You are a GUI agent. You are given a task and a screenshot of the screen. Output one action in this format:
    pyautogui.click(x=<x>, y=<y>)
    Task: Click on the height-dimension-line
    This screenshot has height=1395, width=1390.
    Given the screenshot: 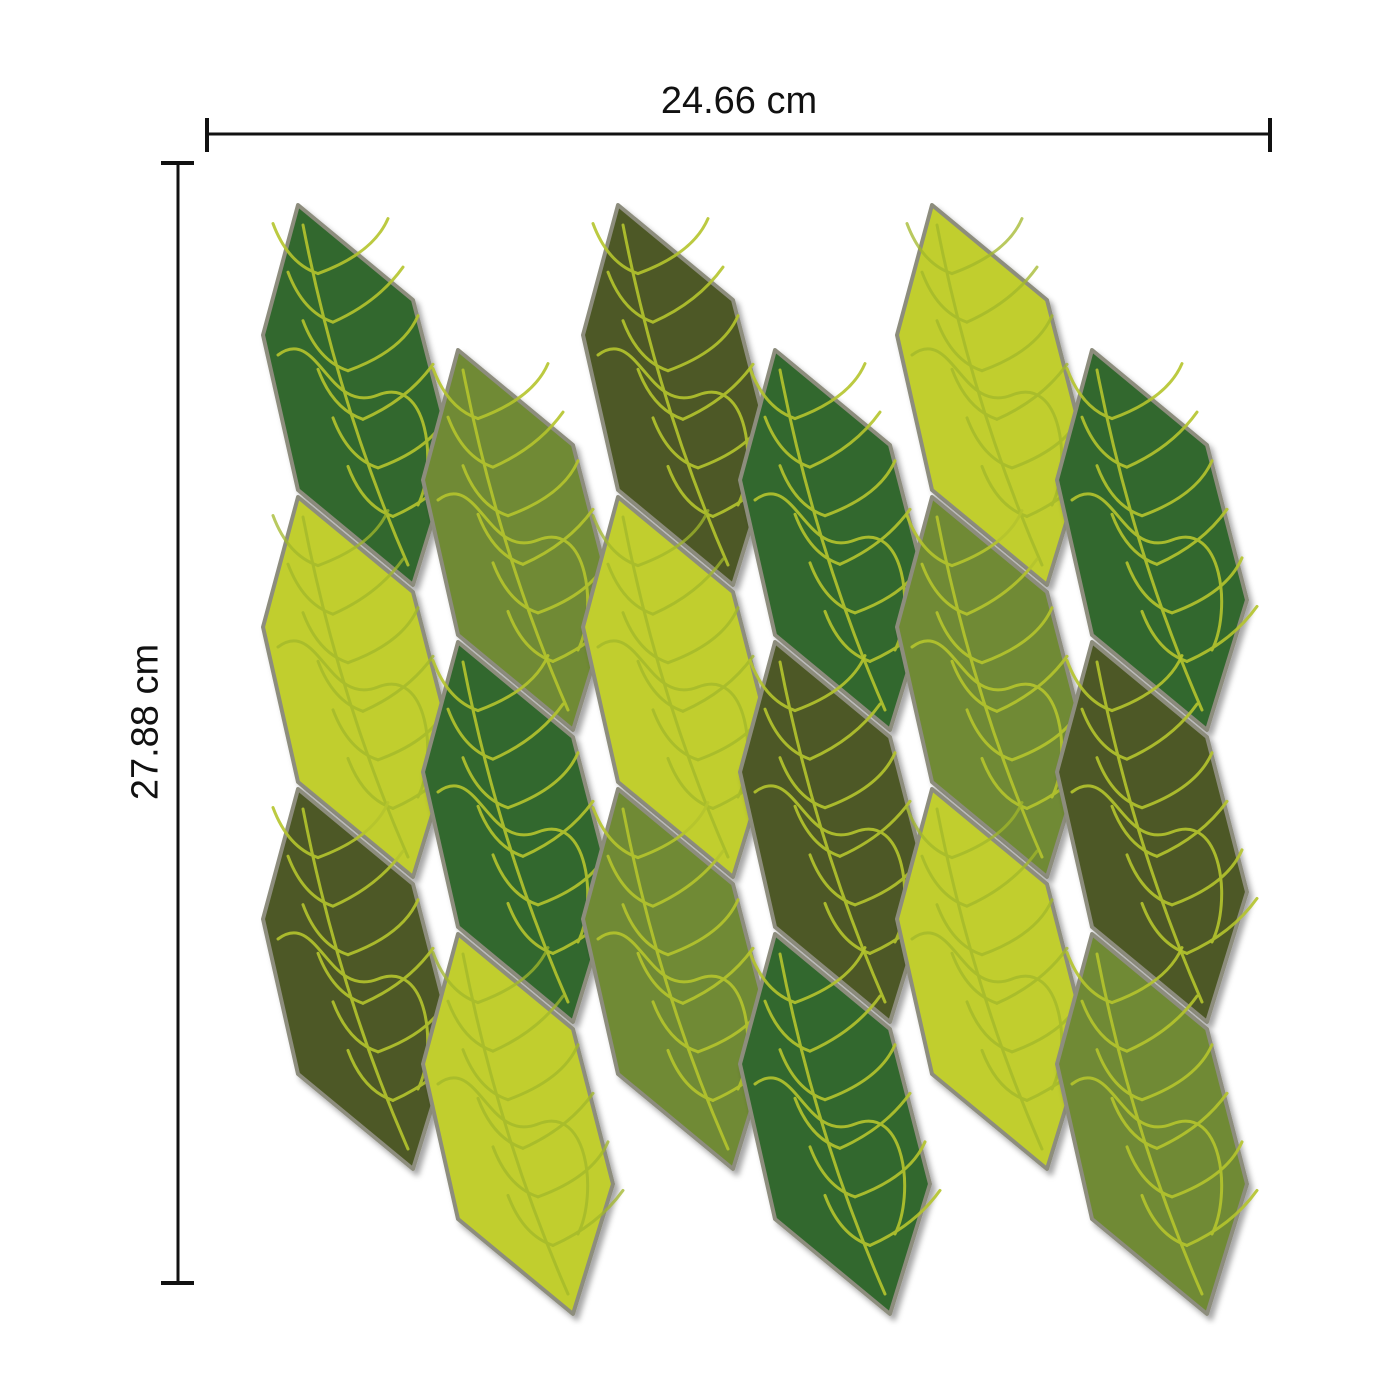 What is the action you would take?
    pyautogui.click(x=177, y=723)
    